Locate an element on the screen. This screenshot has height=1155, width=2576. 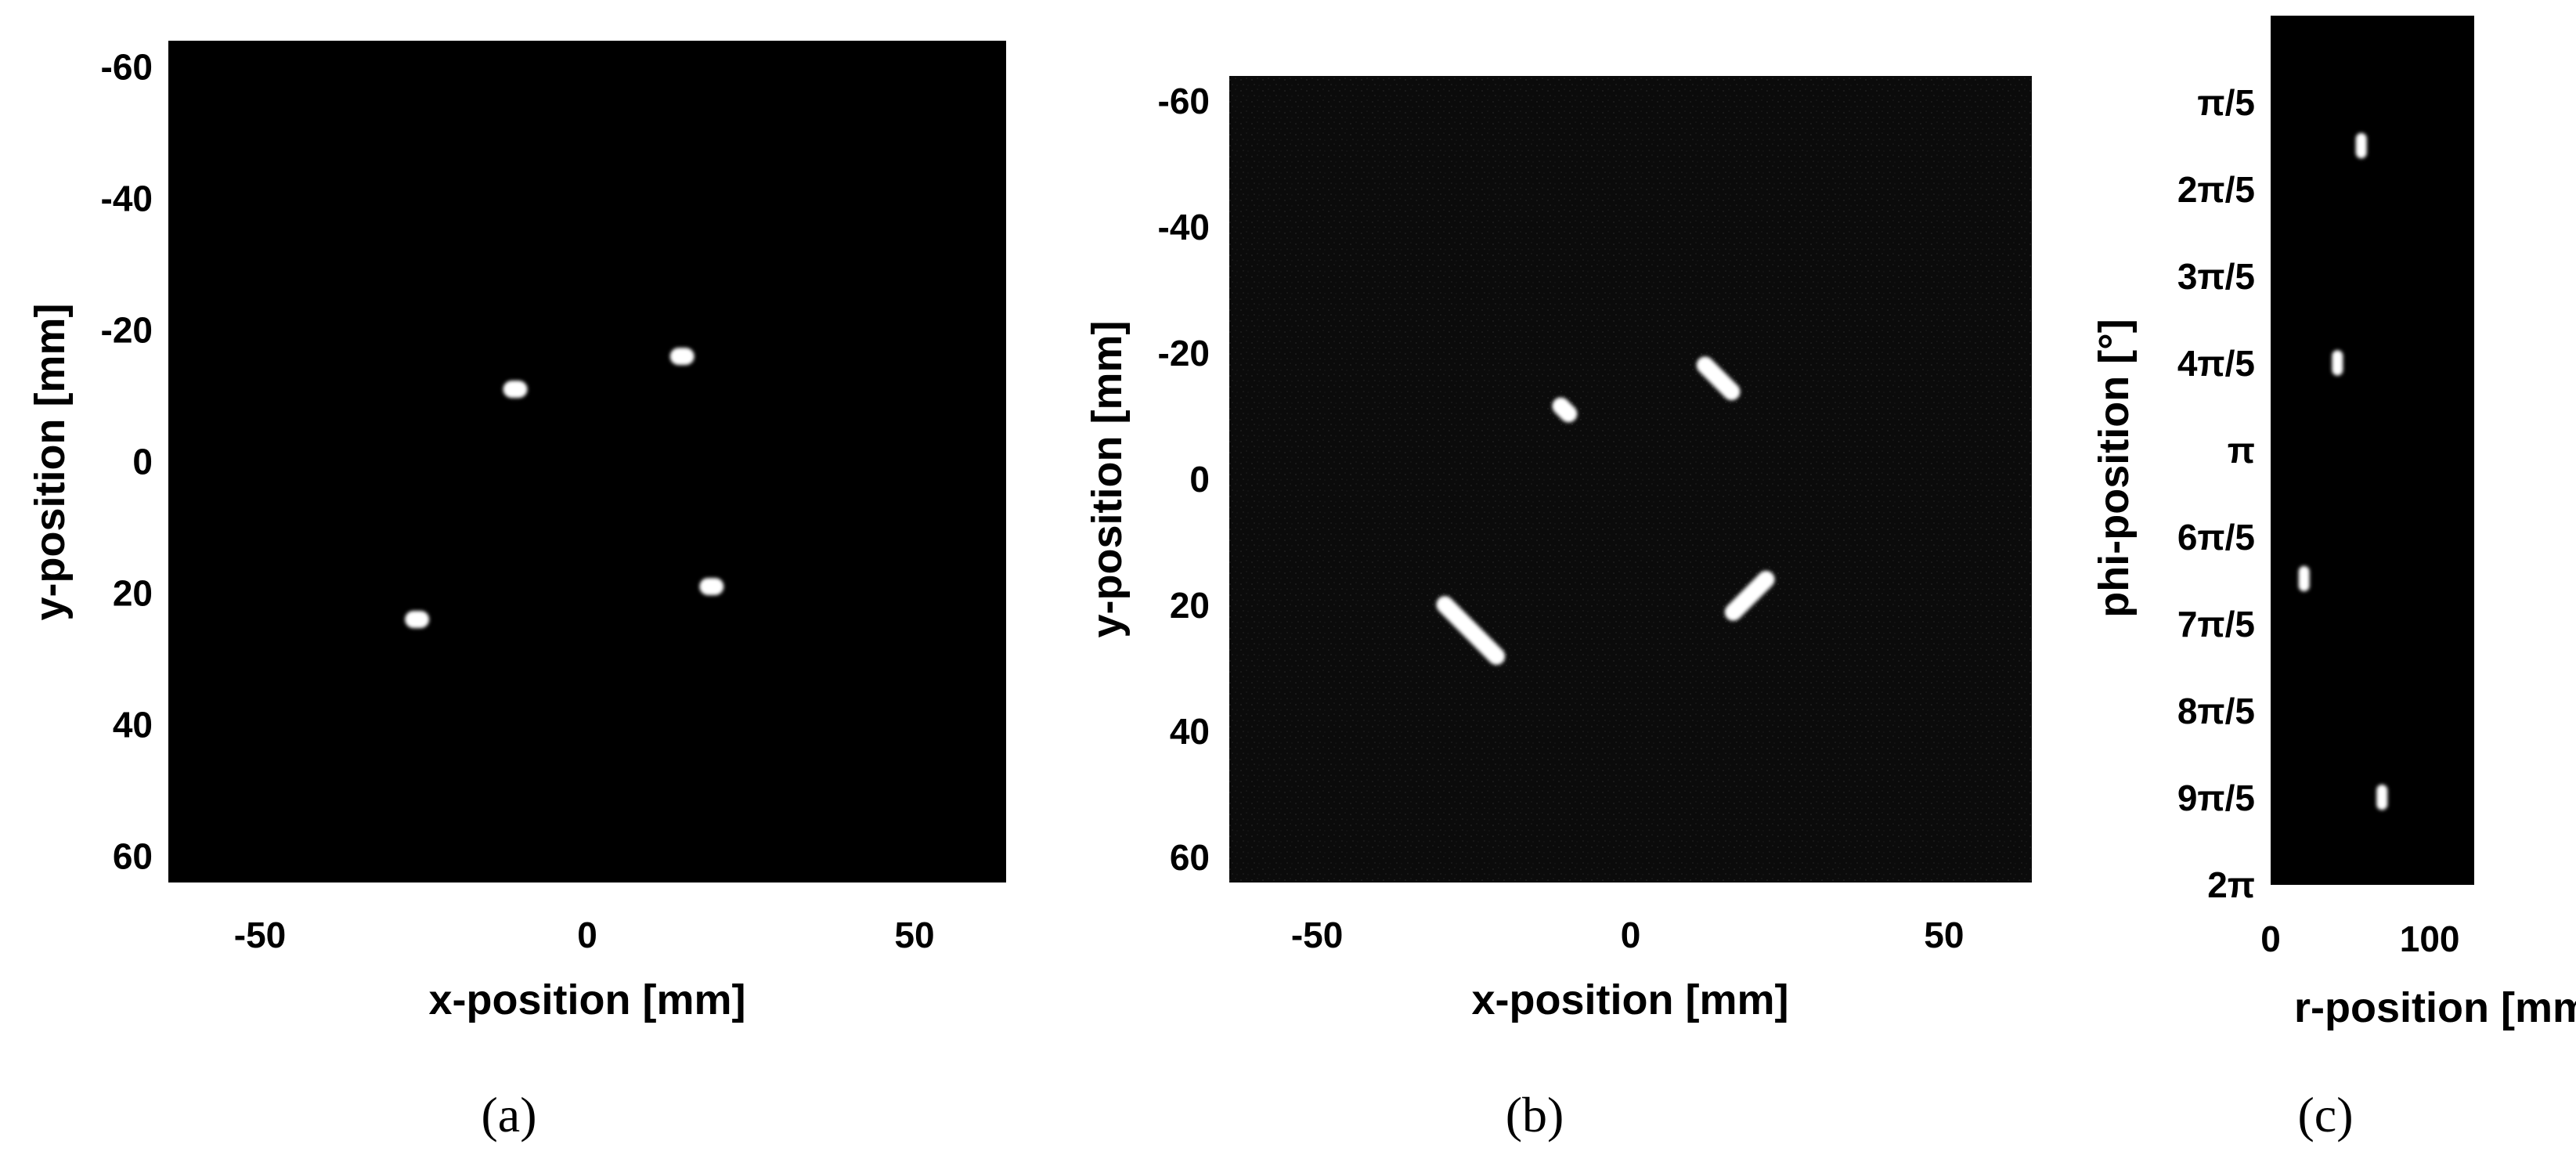
panel-a-x-ticks: -50 0 50 is located at coordinates (584, 935).